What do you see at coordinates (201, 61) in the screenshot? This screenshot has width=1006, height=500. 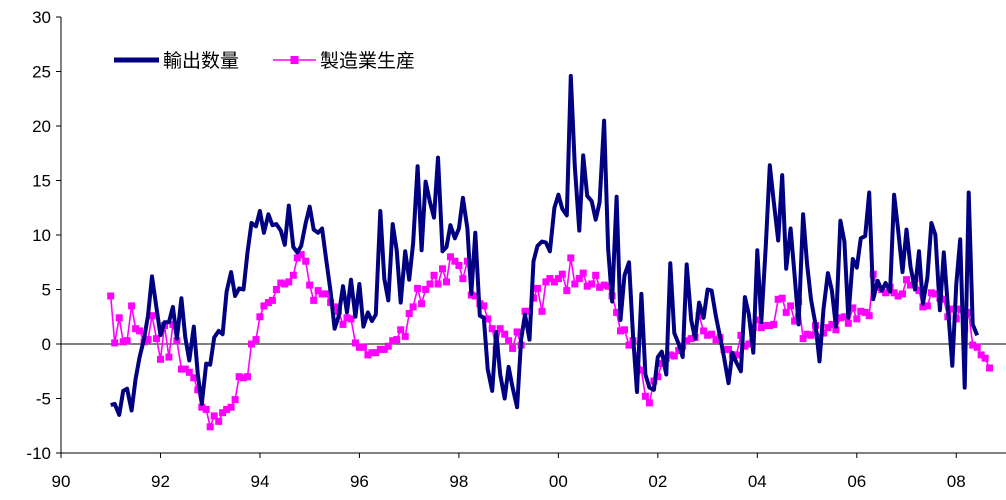 I see `legend-label-exports: 輸出数量` at bounding box center [201, 61].